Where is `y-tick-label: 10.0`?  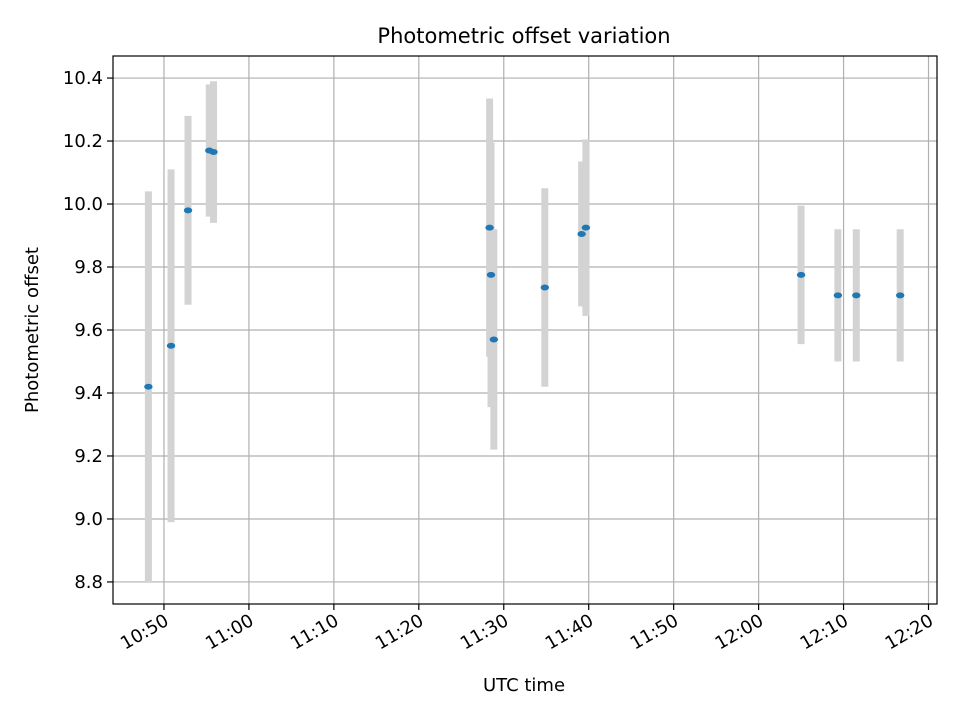
y-tick-label: 10.0 is located at coordinates (83, 204).